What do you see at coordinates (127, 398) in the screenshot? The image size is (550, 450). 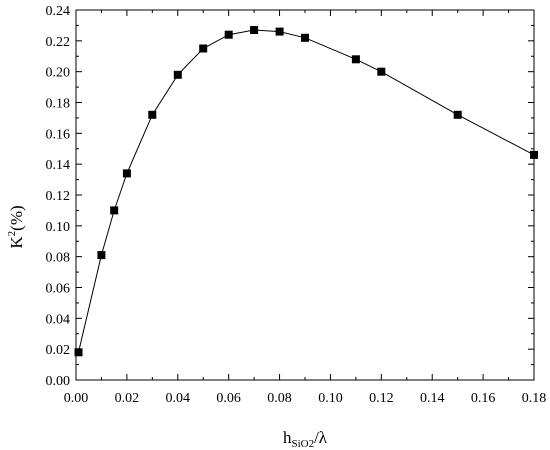 I see `x-tick-label: 0.02` at bounding box center [127, 398].